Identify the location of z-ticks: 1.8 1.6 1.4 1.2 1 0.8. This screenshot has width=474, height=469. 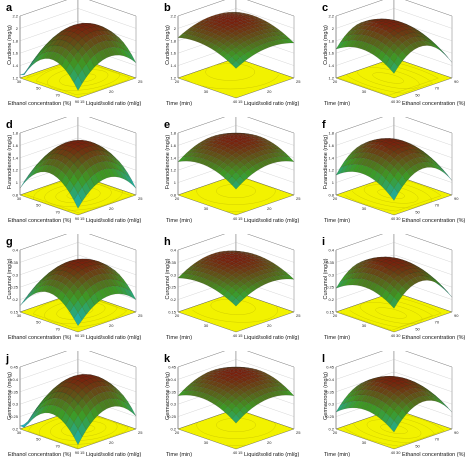
(331, 164).